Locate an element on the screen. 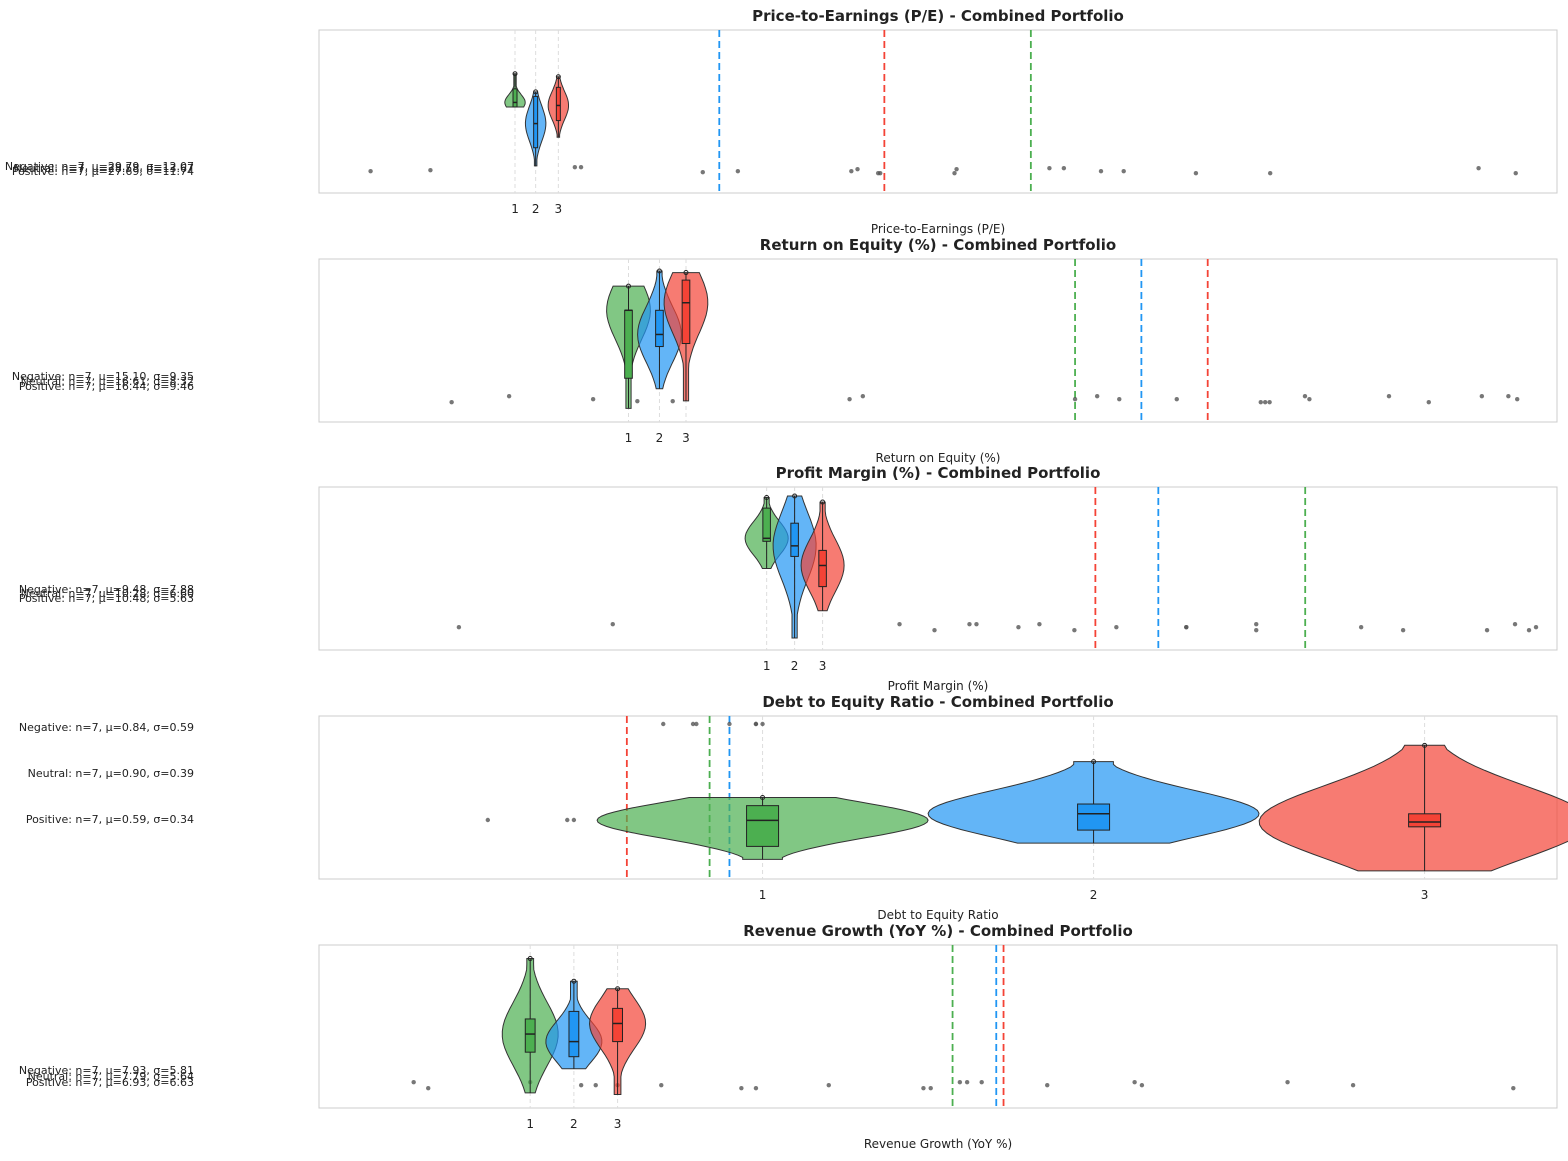  x-axis-label: Return on Equity (%) is located at coordinates (938, 458).